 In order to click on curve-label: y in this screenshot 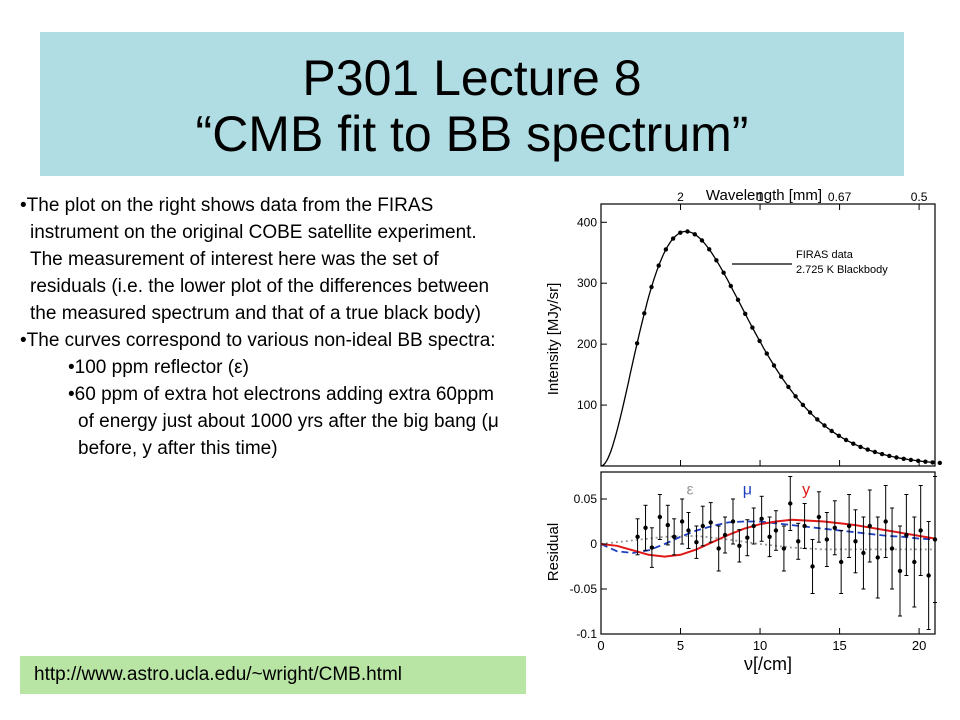, I will do `click(806, 490)`.